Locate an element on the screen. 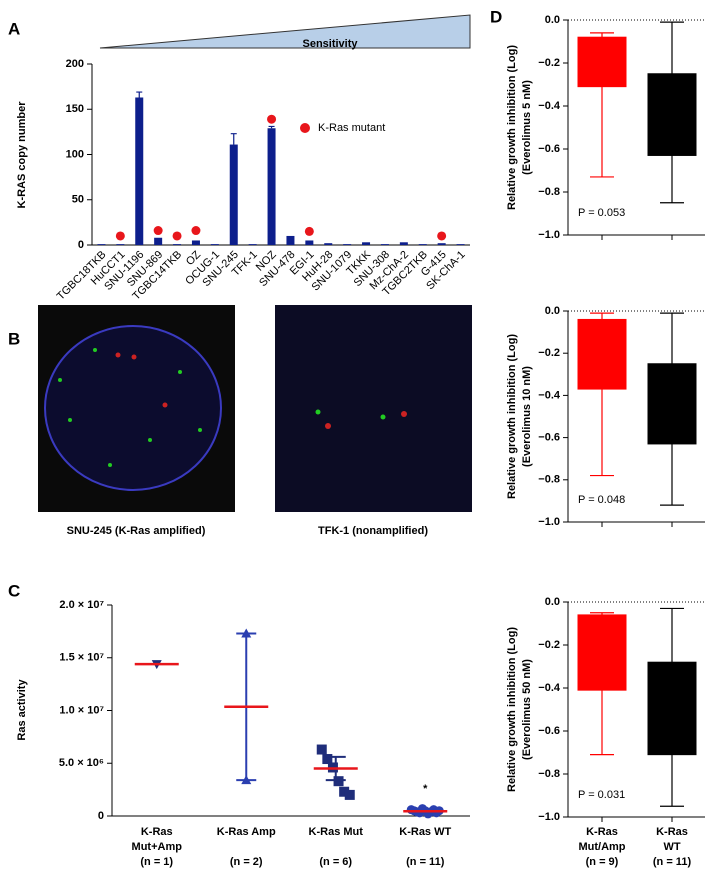  x-tick-label: (n = 2) is located at coordinates (246, 862).